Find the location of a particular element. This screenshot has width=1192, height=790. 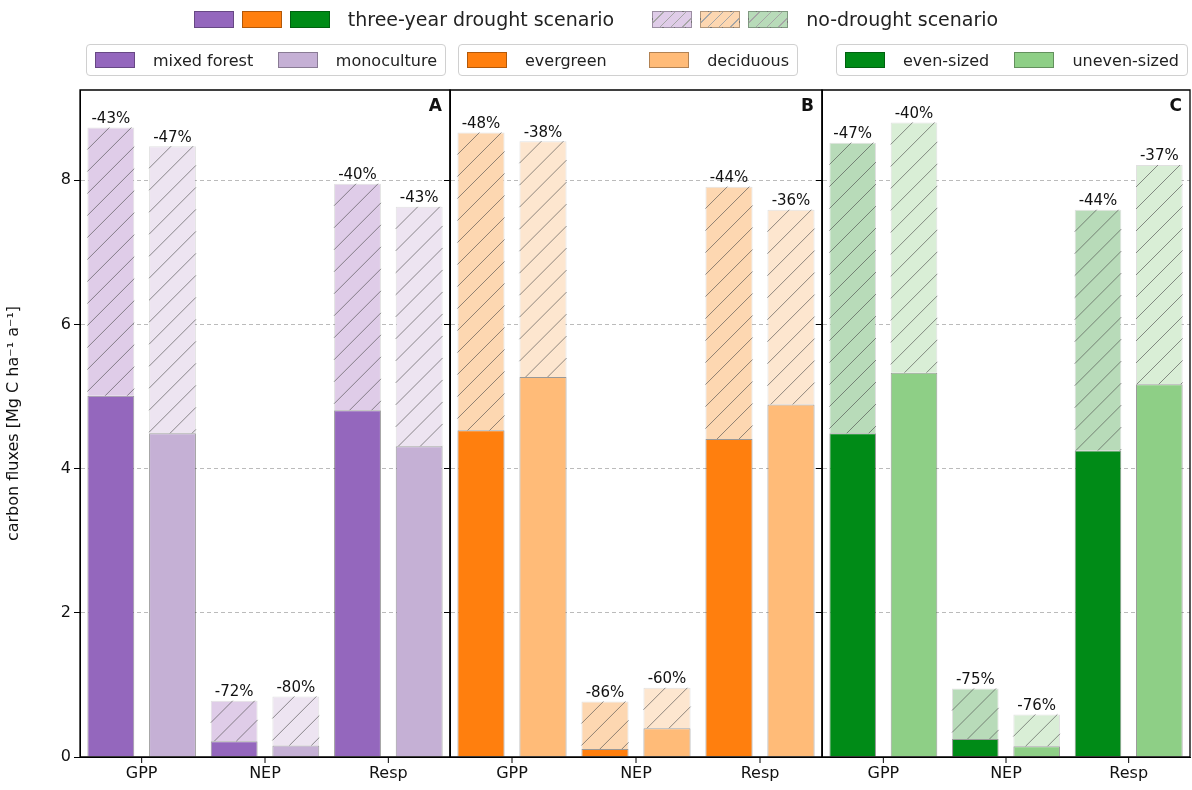

text: three-year drought scenario is located at coordinates (481, 19).